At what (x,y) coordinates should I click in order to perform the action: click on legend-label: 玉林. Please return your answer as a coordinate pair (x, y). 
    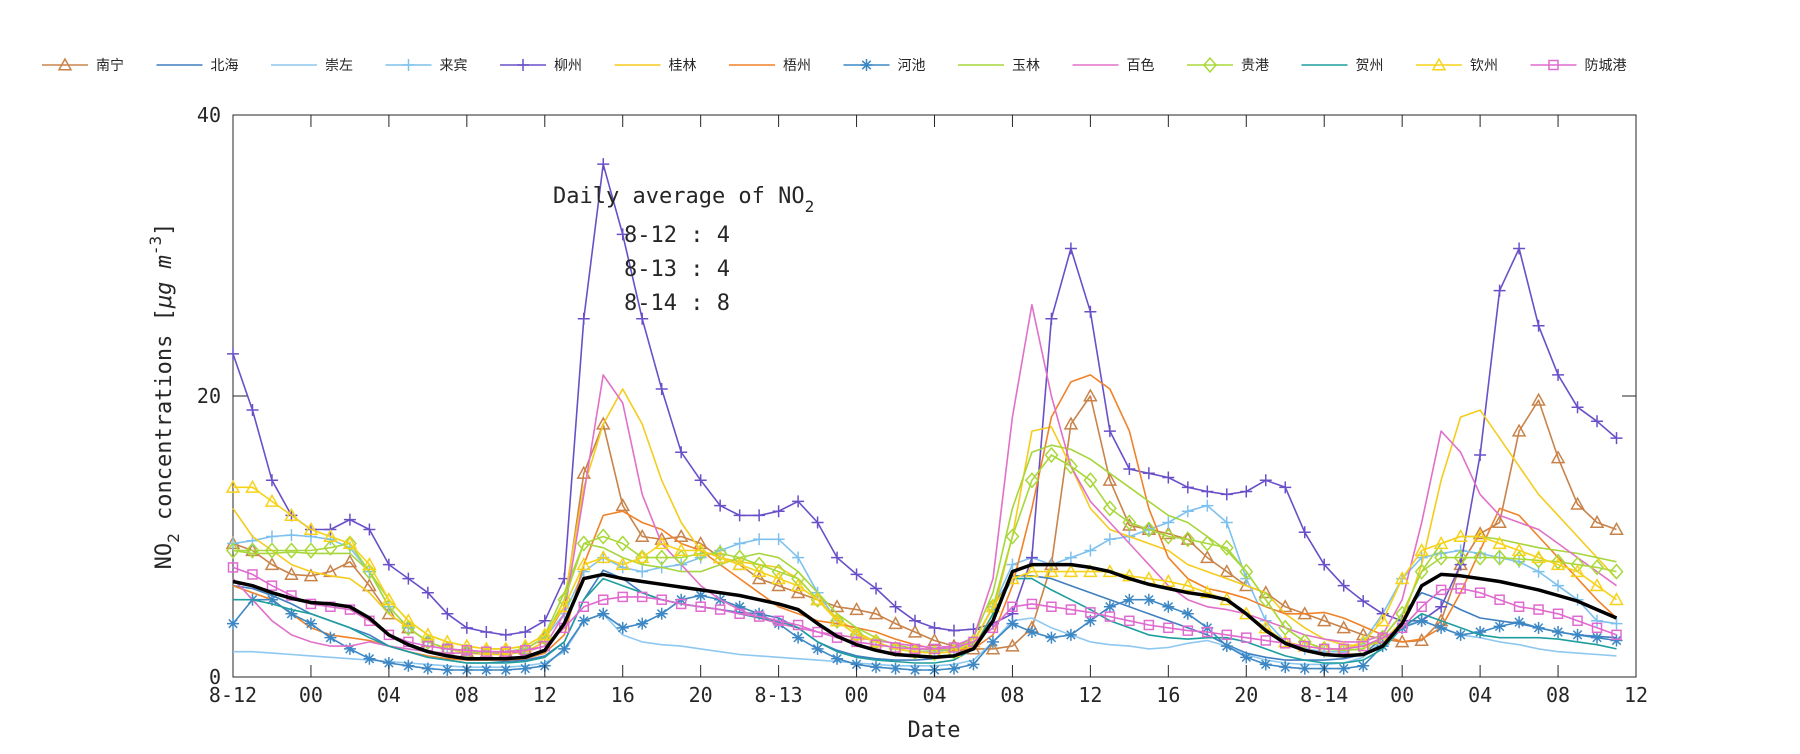
    Looking at the image, I should click on (1026, 66).